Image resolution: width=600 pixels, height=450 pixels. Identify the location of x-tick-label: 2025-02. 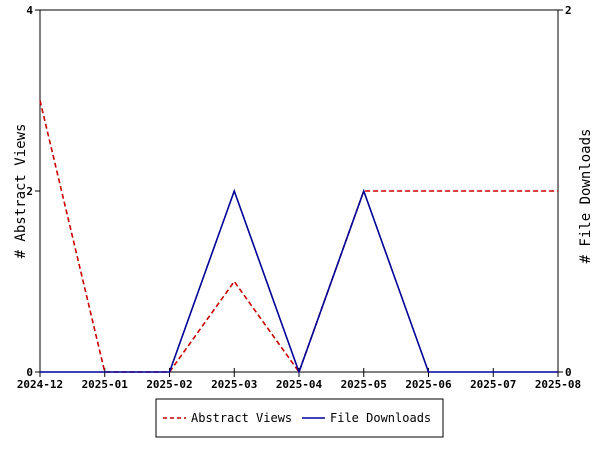
(169, 384).